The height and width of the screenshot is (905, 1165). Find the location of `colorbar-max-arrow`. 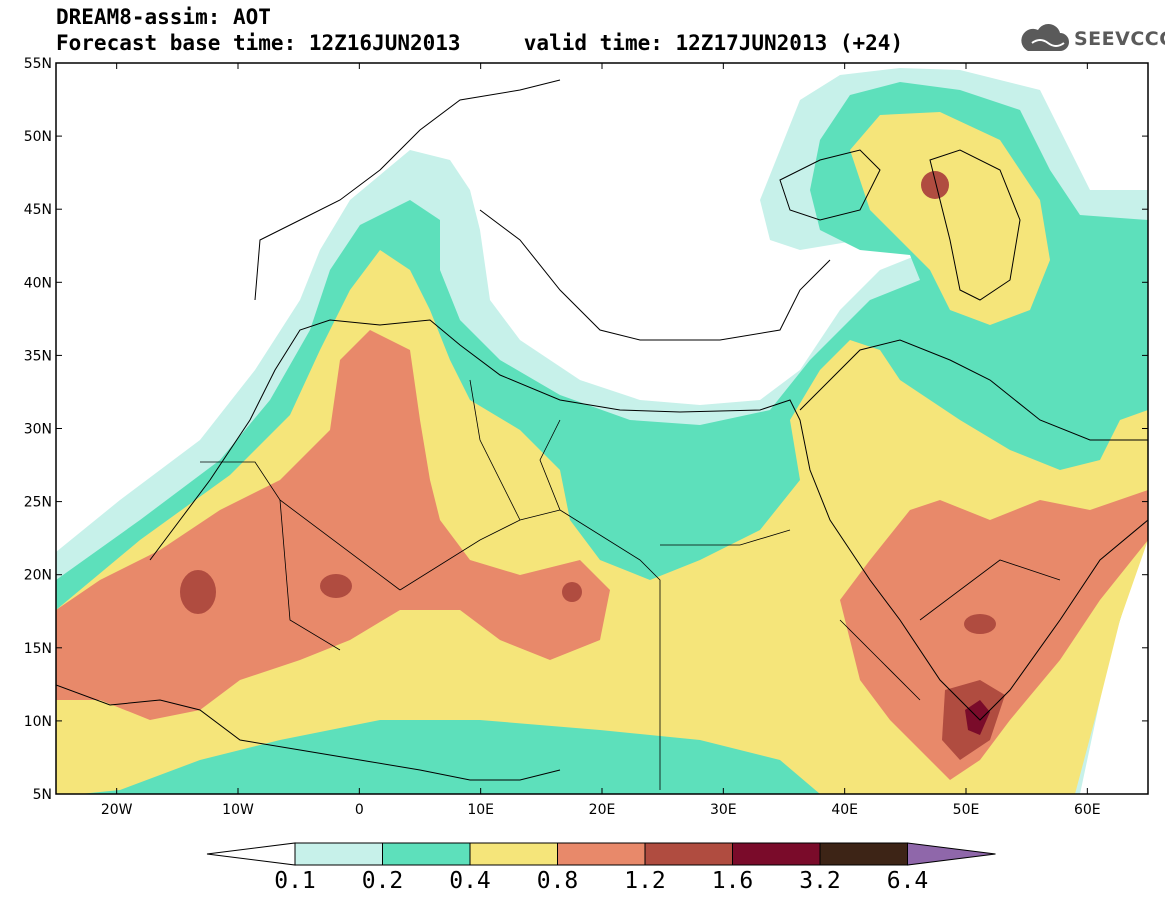

colorbar-max-arrow is located at coordinates (951, 854).